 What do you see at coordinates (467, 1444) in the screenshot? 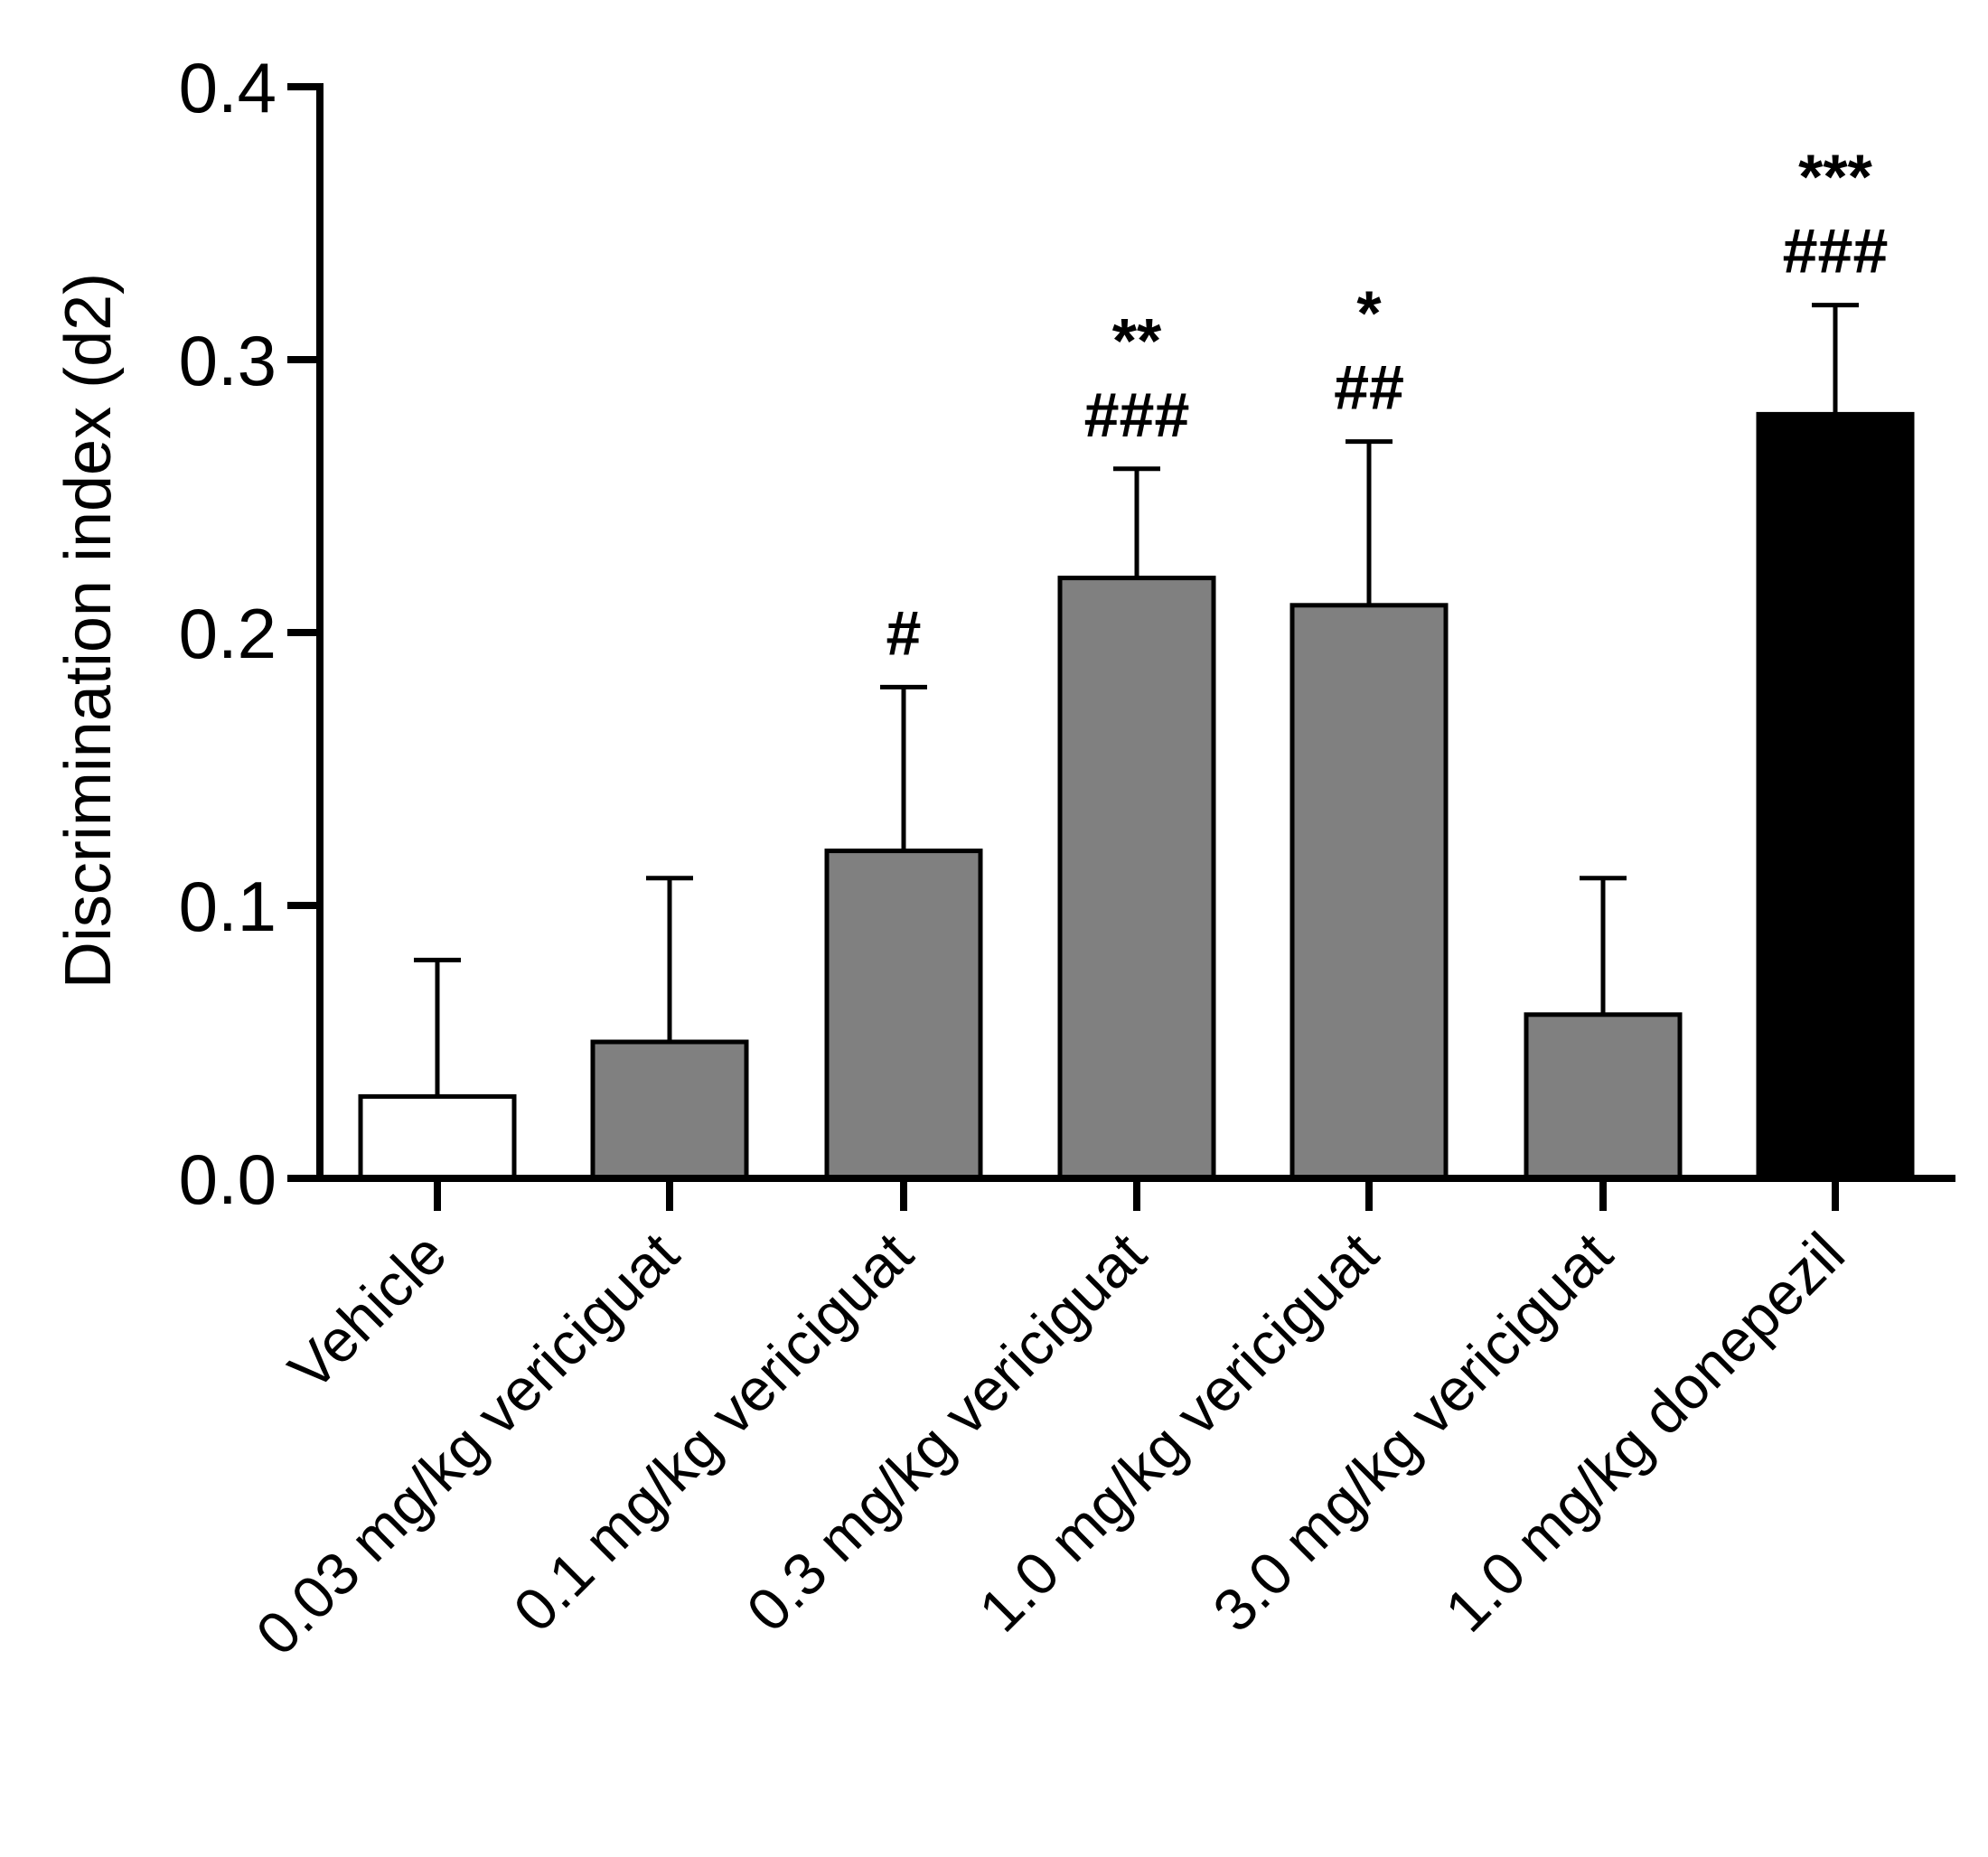
I see `x-category-label: 0.03 mg/kg vericiguat` at bounding box center [467, 1444].